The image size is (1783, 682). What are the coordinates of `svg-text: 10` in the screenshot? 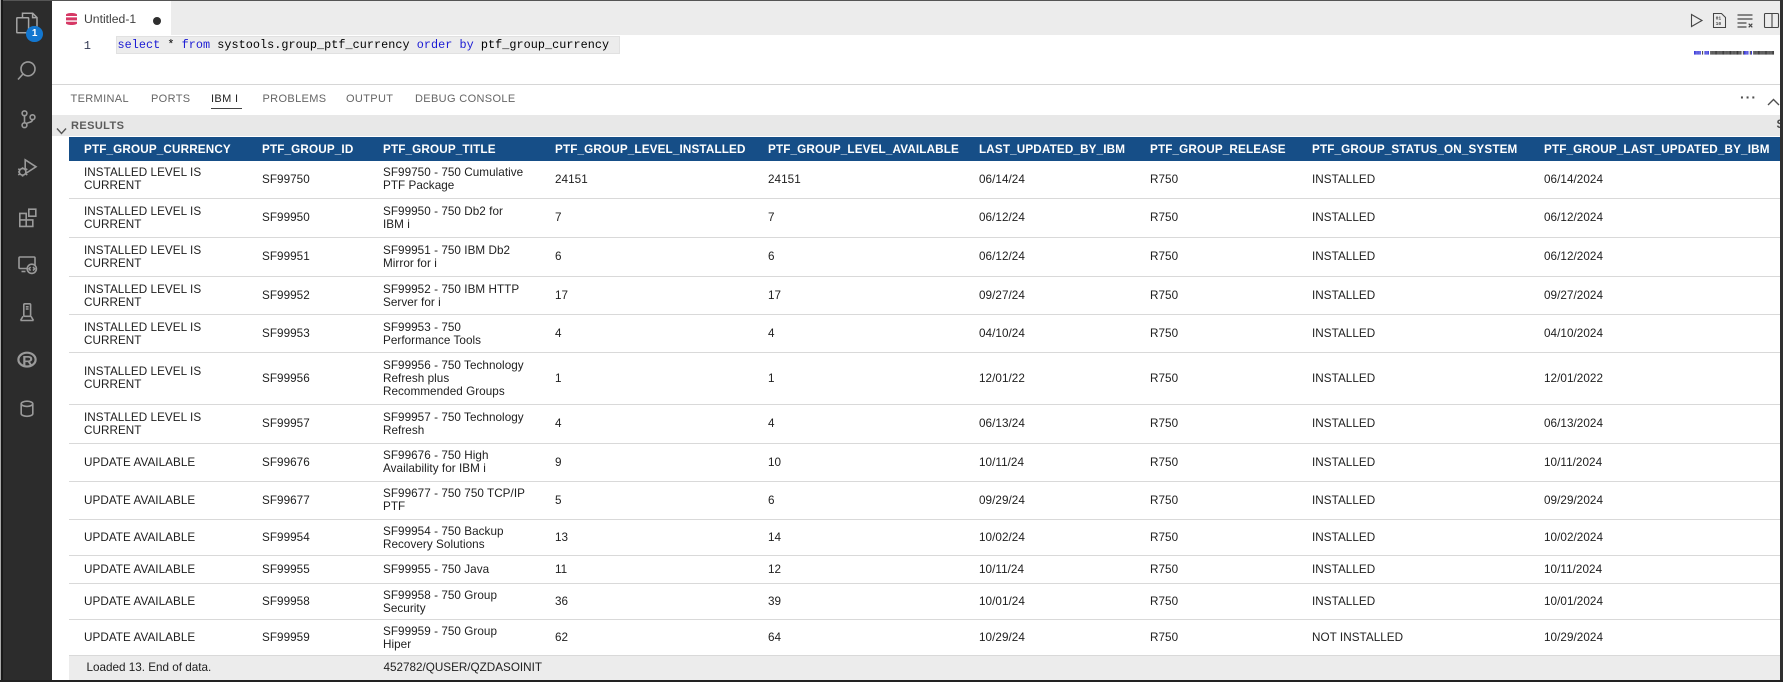 It's located at (1719, 24).